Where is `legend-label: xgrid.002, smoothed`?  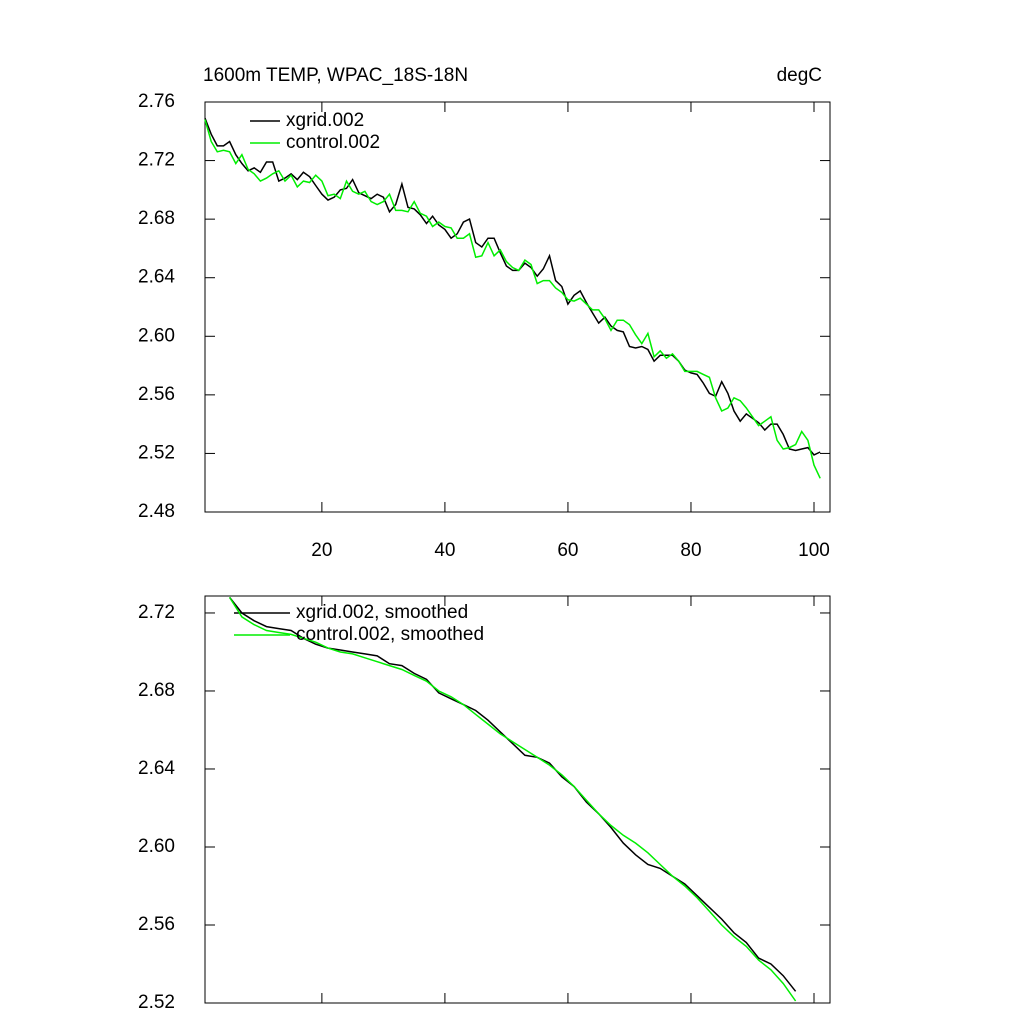
legend-label: xgrid.002, smoothed is located at coordinates (382, 612).